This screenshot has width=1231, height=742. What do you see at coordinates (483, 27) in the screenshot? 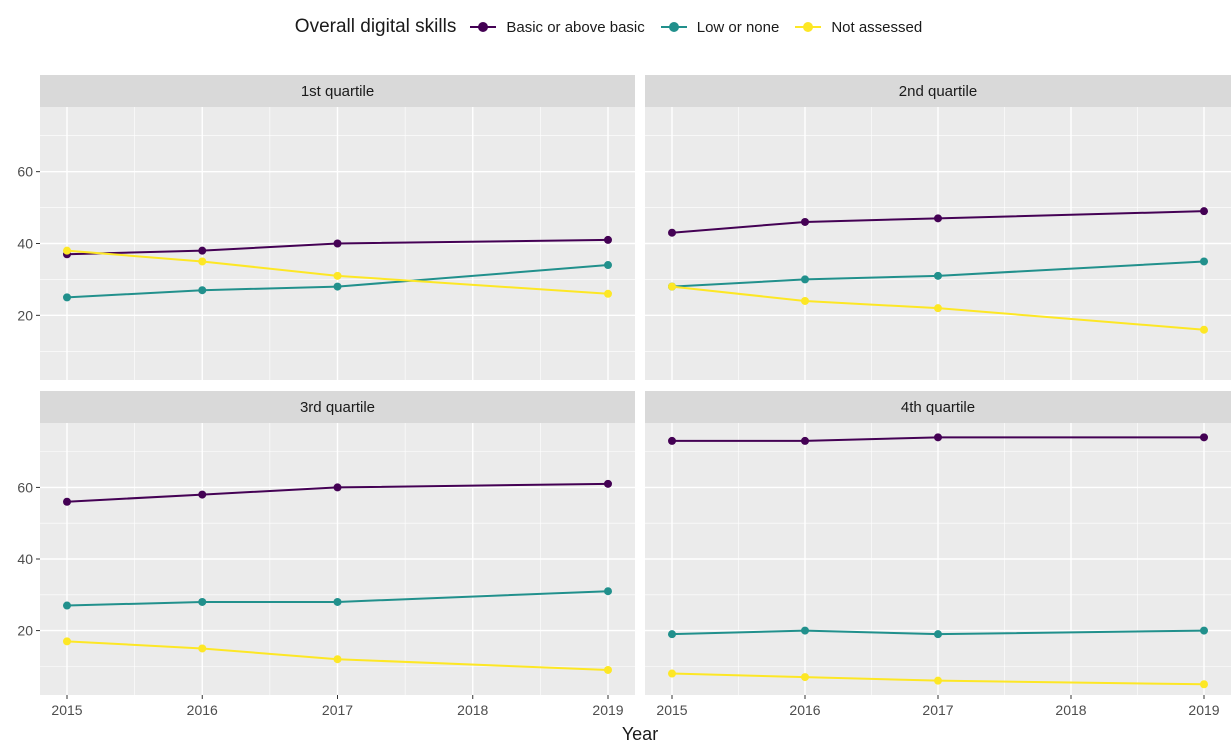
I see `legend-key-basic` at bounding box center [483, 27].